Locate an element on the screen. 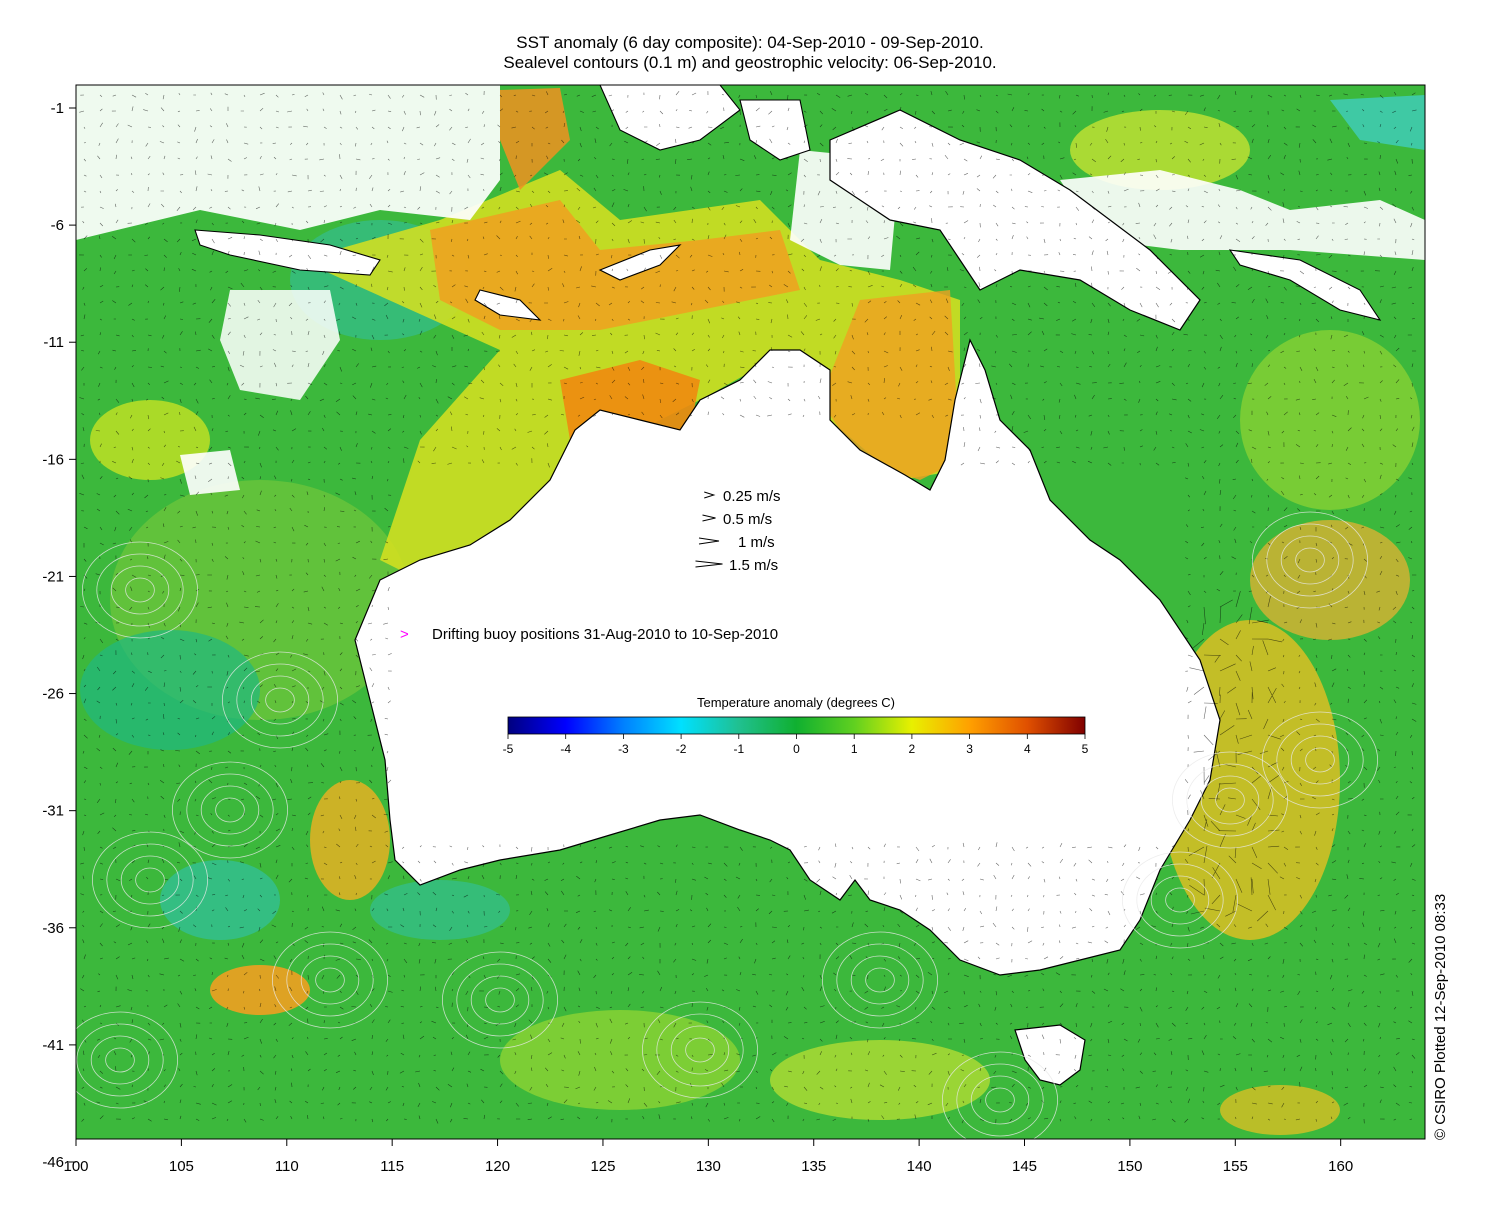  x-tick-label: 140 is located at coordinates (919, 1166).